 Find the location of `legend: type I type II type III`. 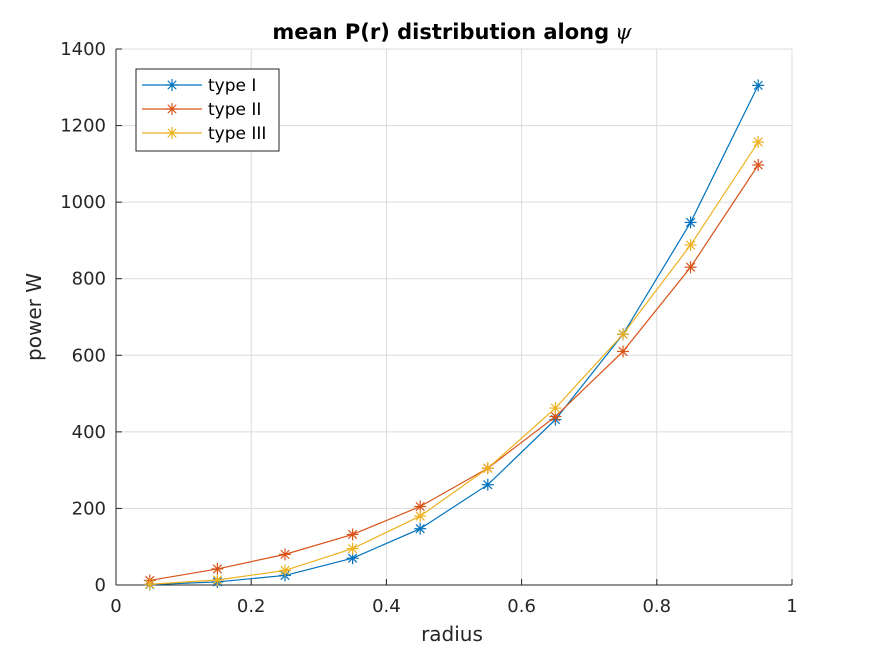

legend: type I type II type III is located at coordinates (207, 110).